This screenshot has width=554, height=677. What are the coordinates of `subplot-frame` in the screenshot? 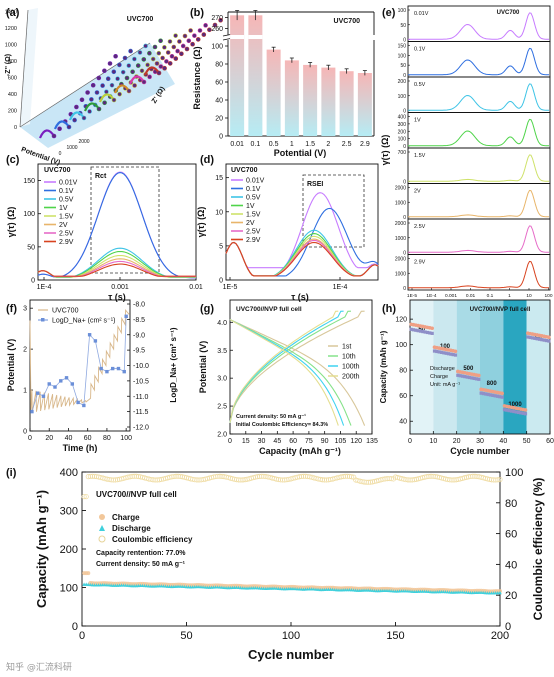 It's located at (479, 23).